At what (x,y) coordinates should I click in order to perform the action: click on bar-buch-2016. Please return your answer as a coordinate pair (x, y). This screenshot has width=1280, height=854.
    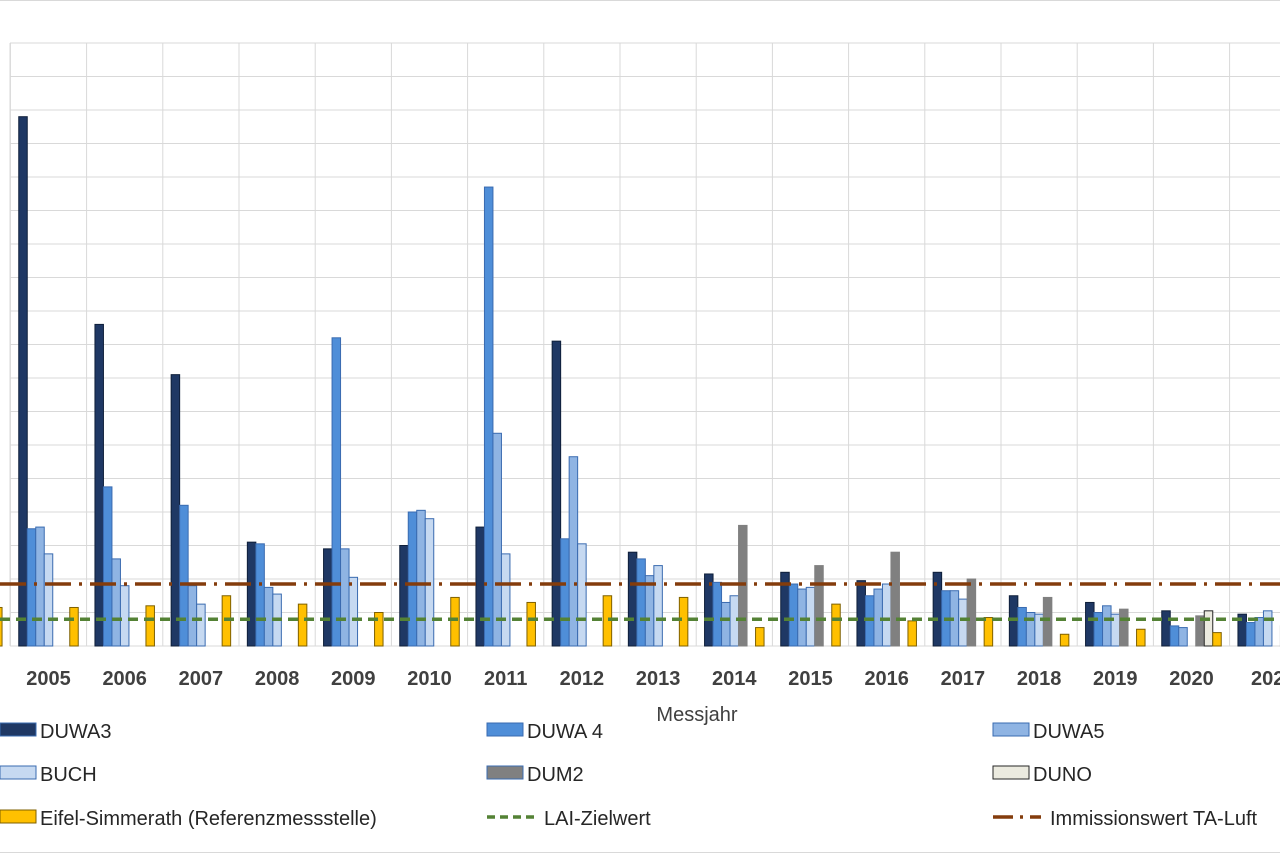
    Looking at the image, I should click on (886, 615).